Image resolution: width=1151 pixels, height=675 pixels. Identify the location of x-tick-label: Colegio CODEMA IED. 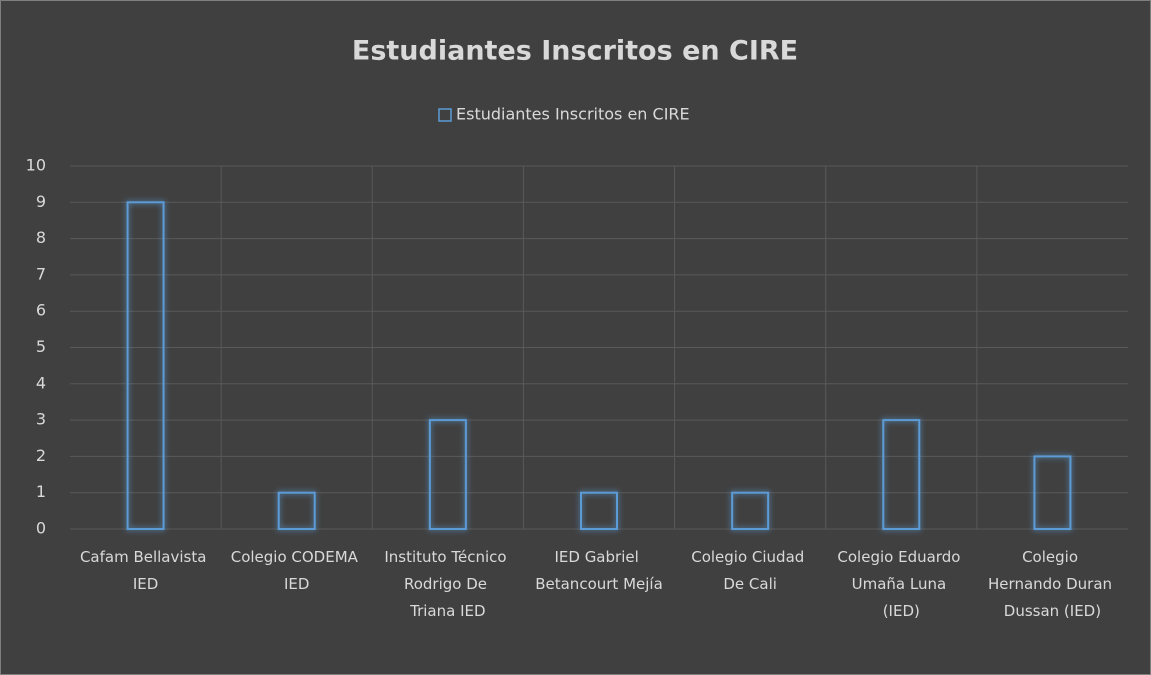
(297, 570).